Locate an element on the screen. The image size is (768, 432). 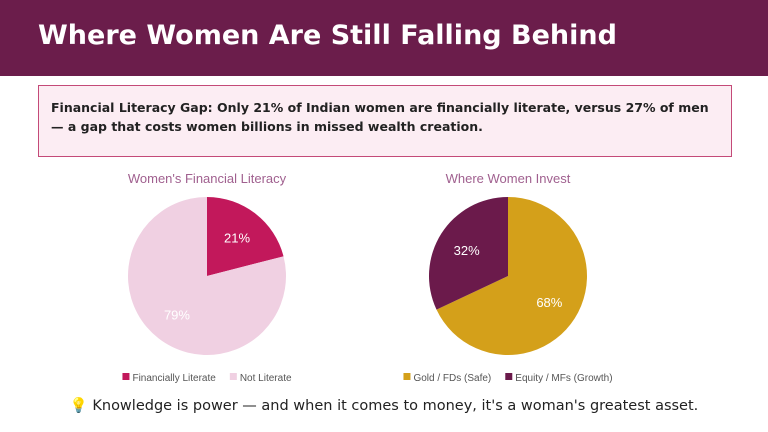
slice-label: 21% is located at coordinates (237, 237).